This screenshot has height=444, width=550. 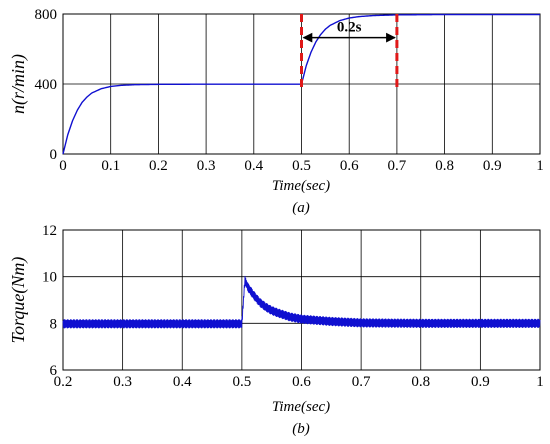 What do you see at coordinates (420, 382) in the screenshot?
I see `torque-chart-x-tick-label: 0.8` at bounding box center [420, 382].